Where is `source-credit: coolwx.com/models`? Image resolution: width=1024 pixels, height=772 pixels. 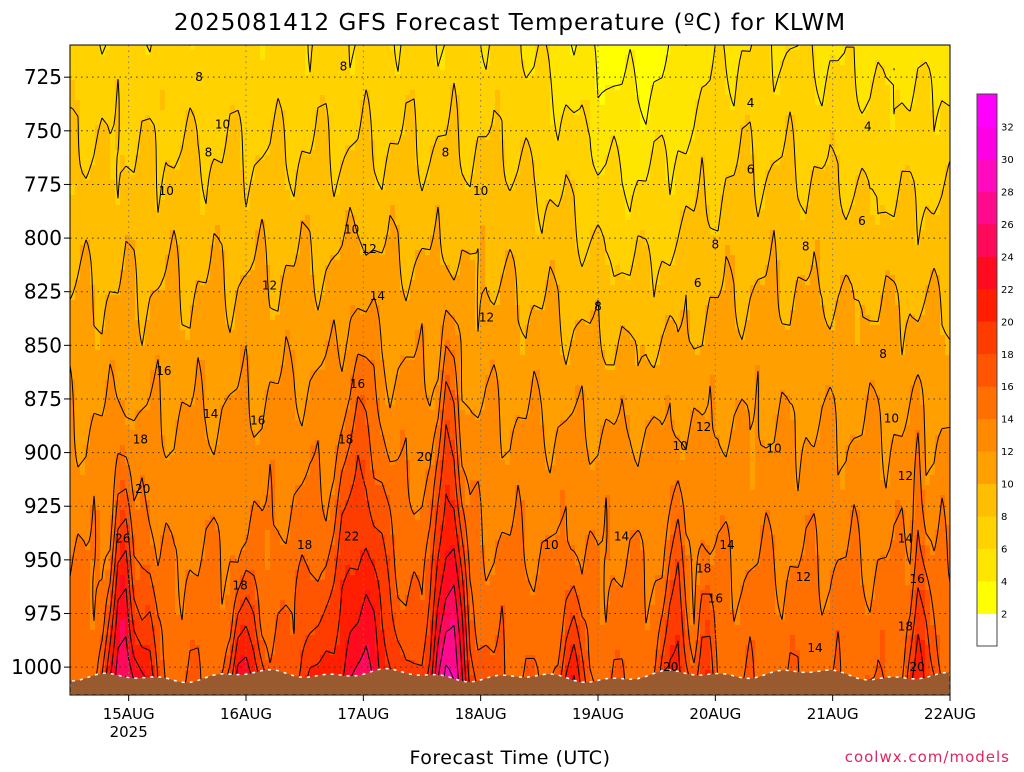 source-credit: coolwx.com/models is located at coordinates (927, 757).